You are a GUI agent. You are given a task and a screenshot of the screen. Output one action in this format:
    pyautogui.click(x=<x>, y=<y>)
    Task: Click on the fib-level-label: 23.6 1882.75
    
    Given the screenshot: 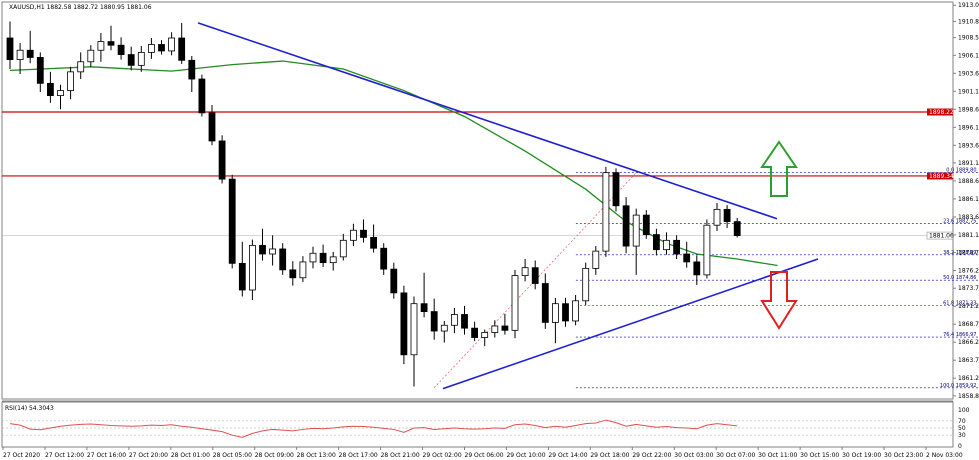 What is the action you would take?
    pyautogui.click(x=959, y=221)
    